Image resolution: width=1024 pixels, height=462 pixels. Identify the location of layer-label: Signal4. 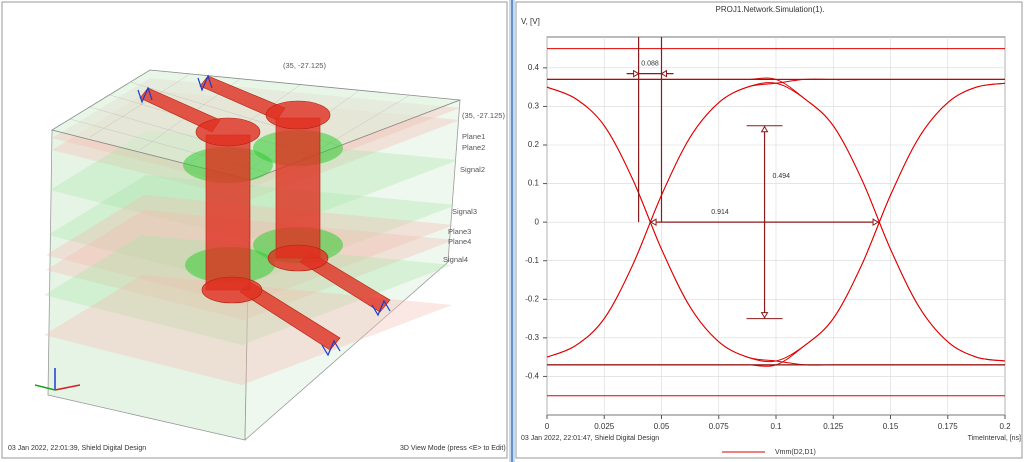
(455, 259).